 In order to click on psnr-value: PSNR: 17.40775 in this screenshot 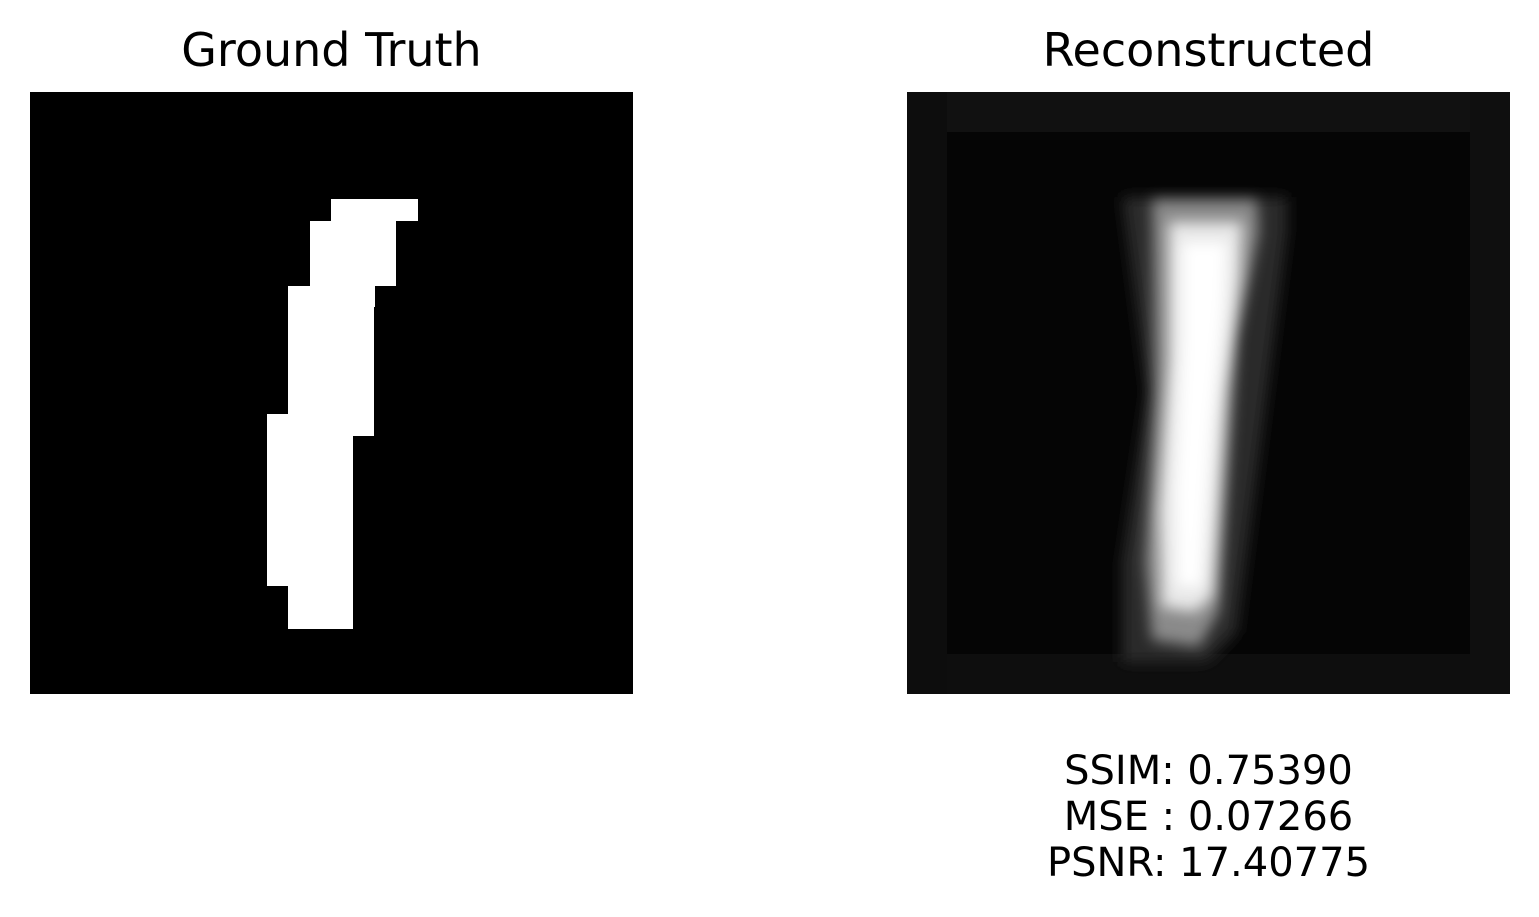, I will do `click(1208, 863)`.